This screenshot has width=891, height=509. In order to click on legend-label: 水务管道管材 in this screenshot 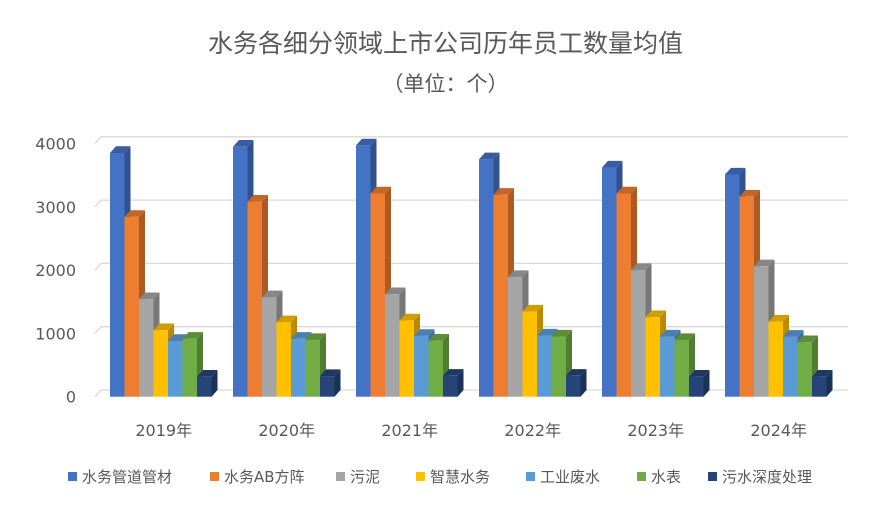, I will do `click(127, 477)`.